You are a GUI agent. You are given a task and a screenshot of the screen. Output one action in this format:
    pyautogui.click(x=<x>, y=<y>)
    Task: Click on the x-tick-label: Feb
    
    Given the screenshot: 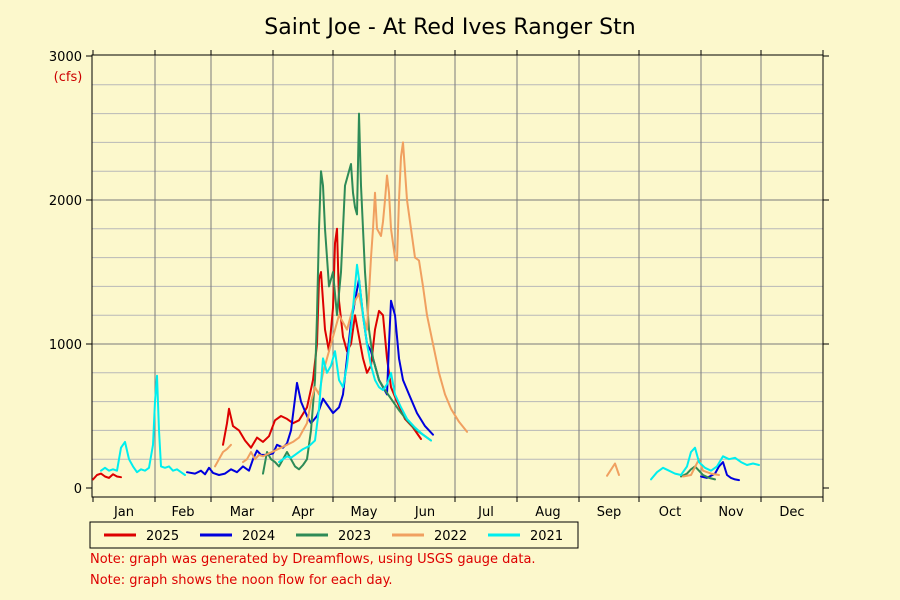 What is the action you would take?
    pyautogui.click(x=182, y=512)
    